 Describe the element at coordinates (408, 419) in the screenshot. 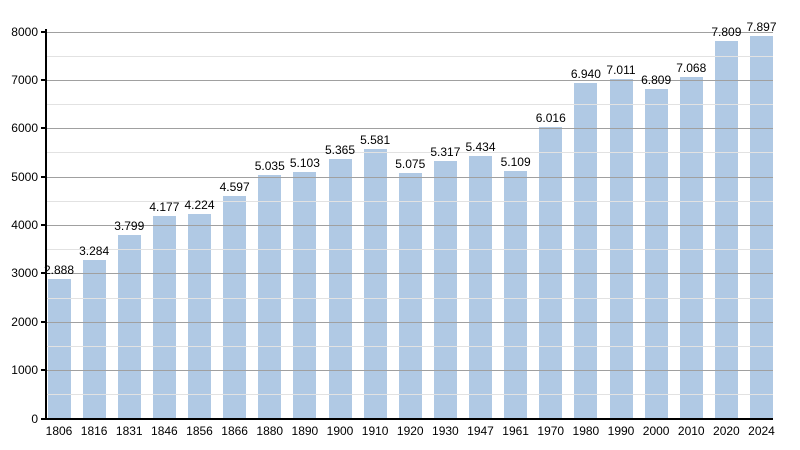

I see `x-axis-line` at that location.